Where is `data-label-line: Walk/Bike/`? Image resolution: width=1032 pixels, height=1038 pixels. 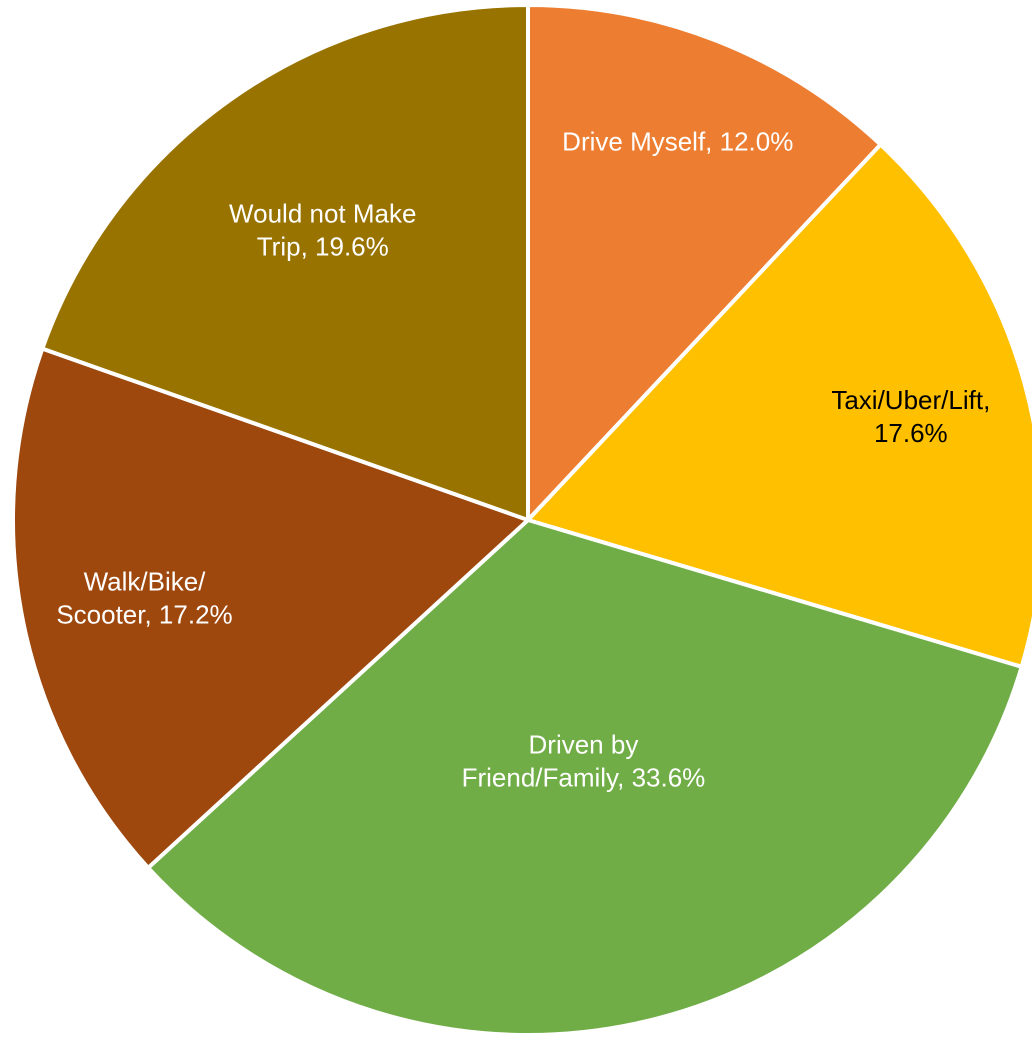
data-label-line: Walk/Bike/ is located at coordinates (145, 582).